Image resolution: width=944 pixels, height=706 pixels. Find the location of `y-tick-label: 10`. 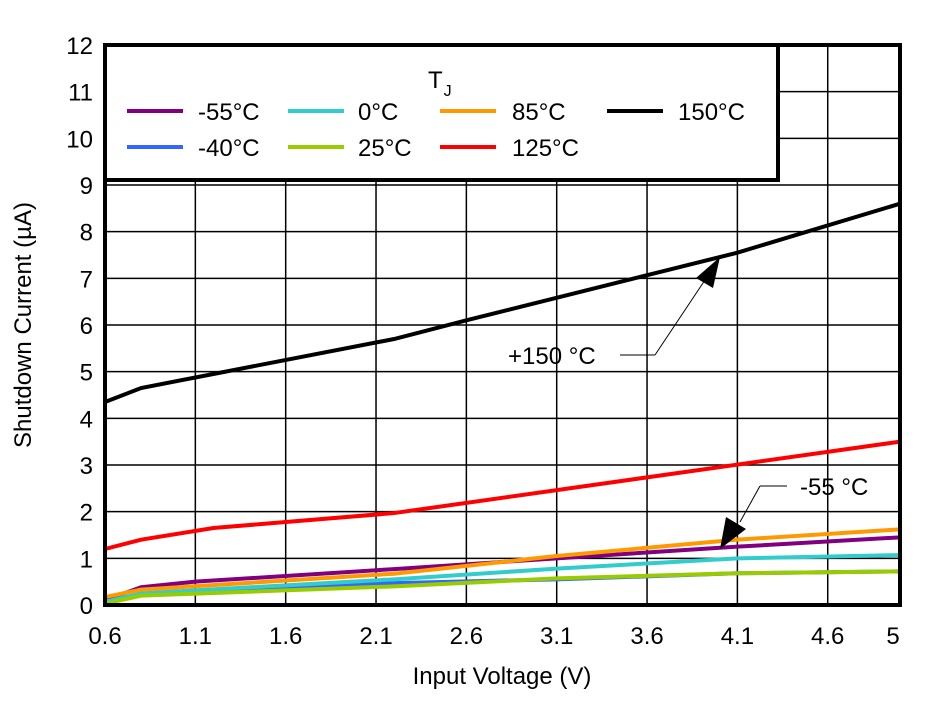

y-tick-label: 10 is located at coordinates (79, 139).